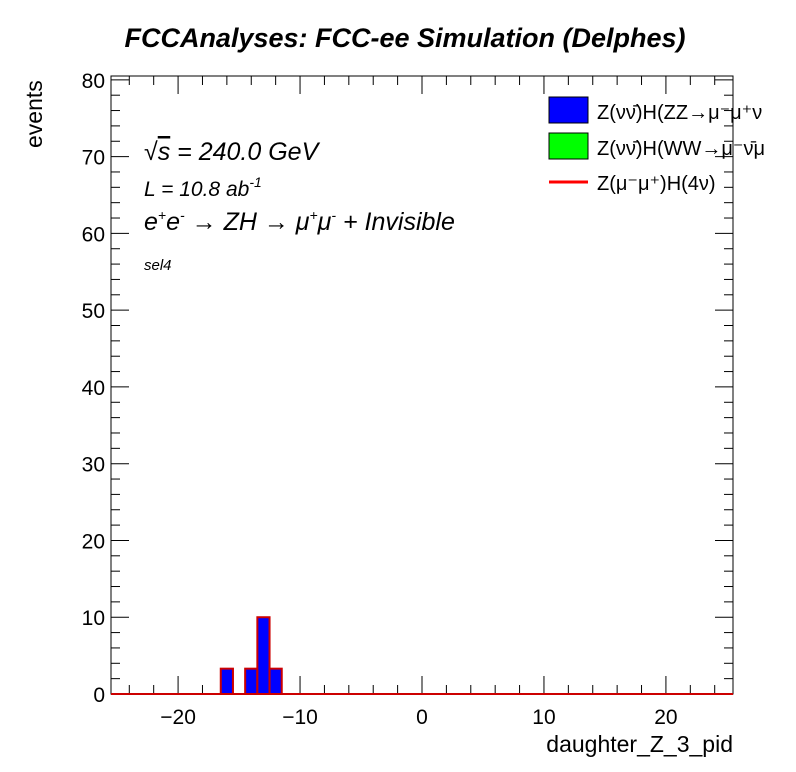 The height and width of the screenshot is (772, 796). I want to click on process-e1-sup: +, so click(162, 215).